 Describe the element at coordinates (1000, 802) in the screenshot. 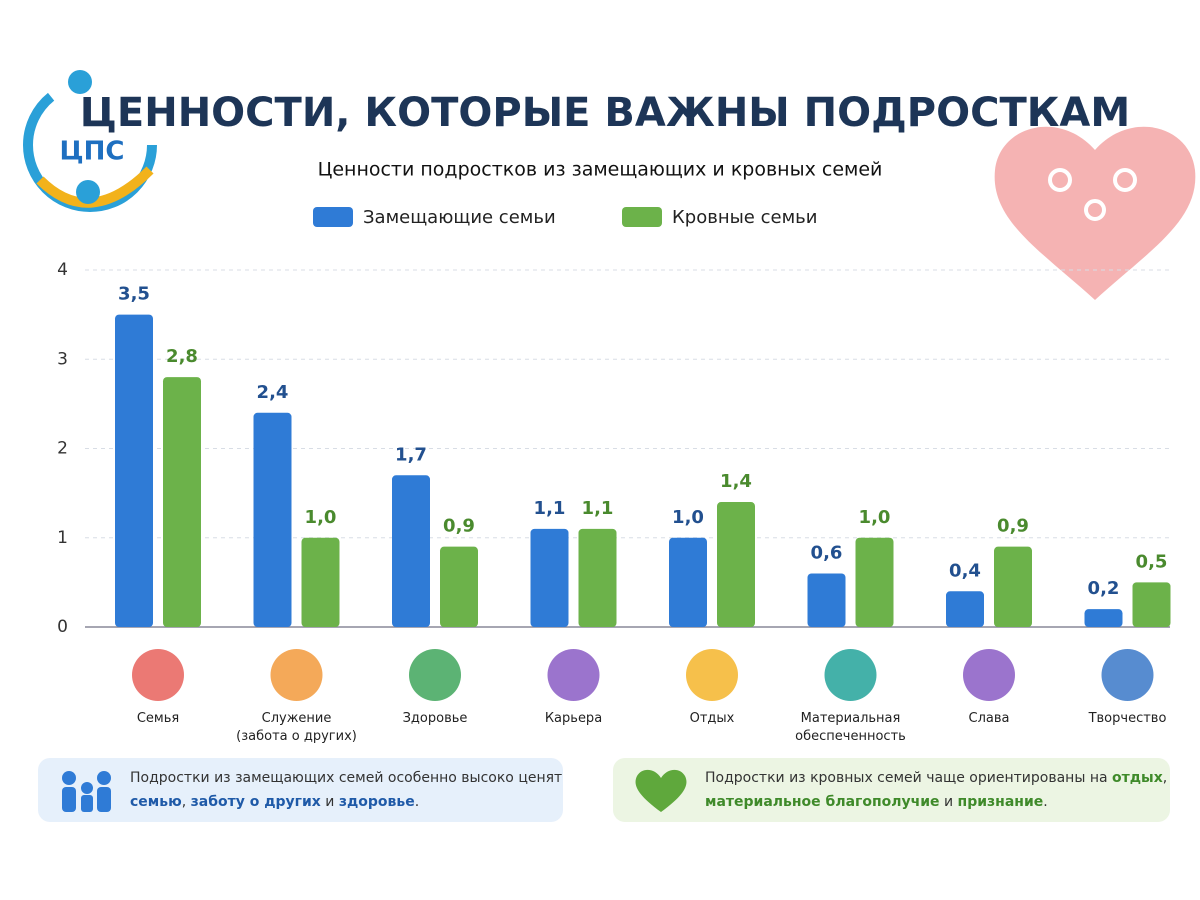

I see `note-highlight: признание` at that location.